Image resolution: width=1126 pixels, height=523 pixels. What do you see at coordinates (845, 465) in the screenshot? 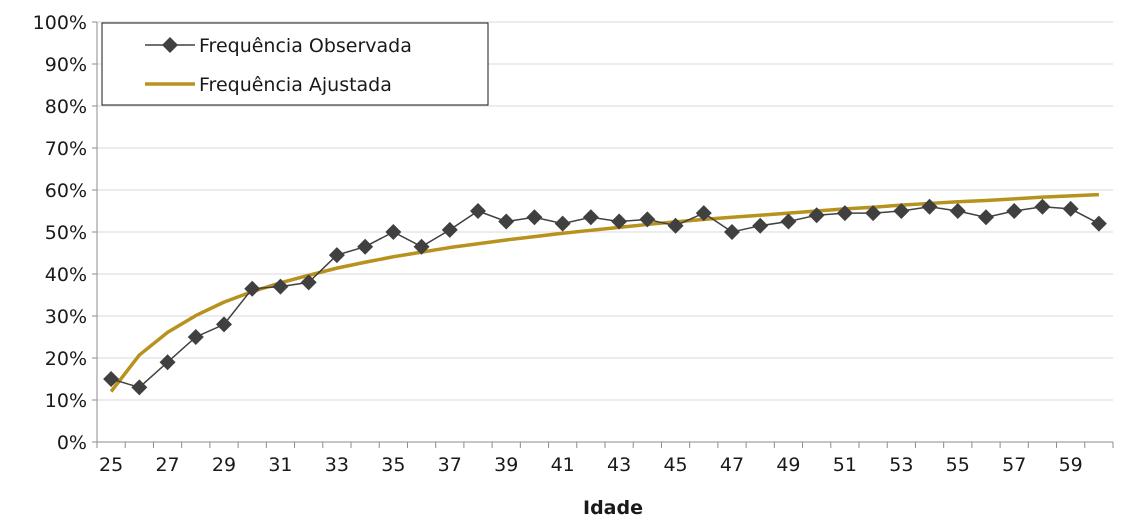
I see `x-tick-label: 51` at bounding box center [845, 465].